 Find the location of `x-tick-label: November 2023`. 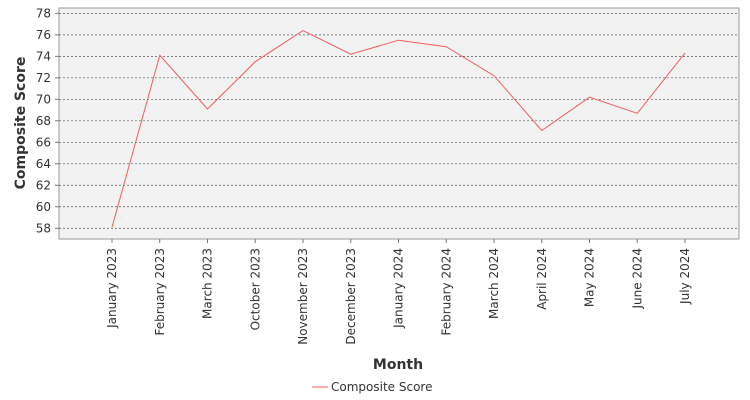

x-tick-label: November 2023 is located at coordinates (303, 296).